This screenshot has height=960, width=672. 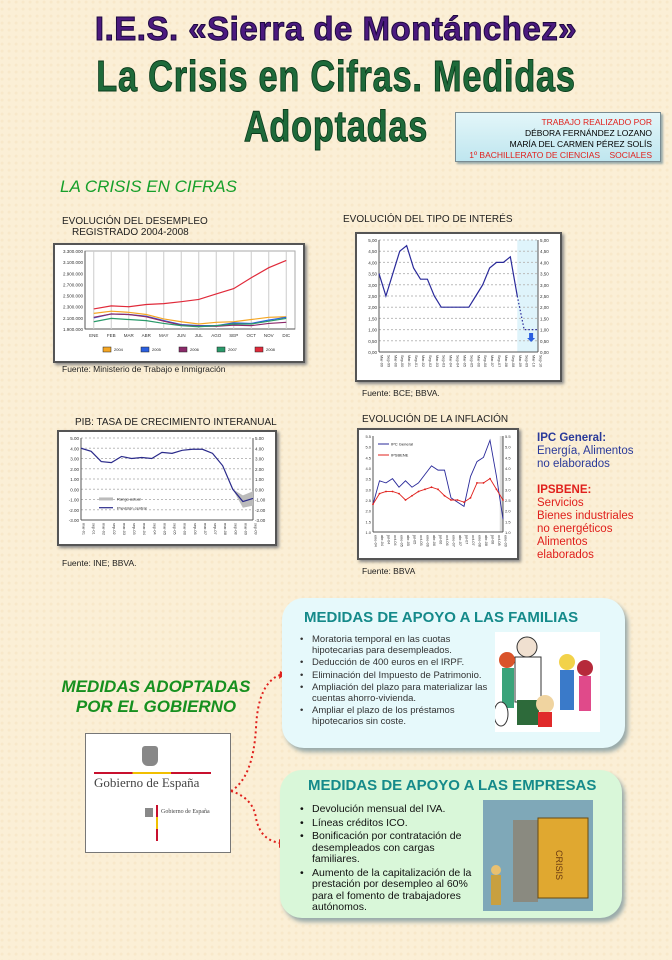 I want to click on connector-arrows, so click(x=258, y=759).